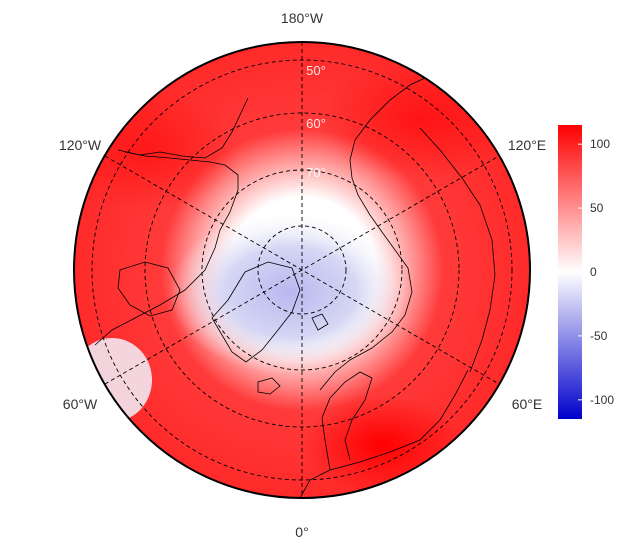 This screenshot has height=552, width=625. What do you see at coordinates (166, 248) in the screenshot?
I see `north-america-coast` at bounding box center [166, 248].